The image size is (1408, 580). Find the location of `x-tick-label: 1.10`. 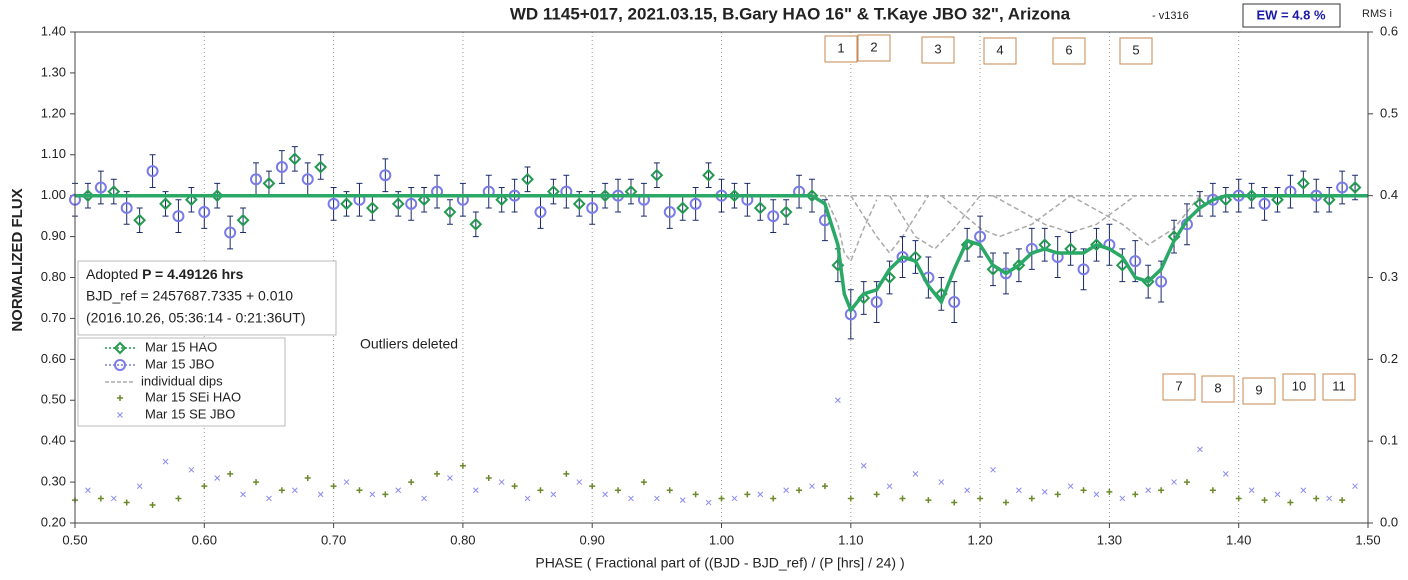

x-tick-label: 1.10 is located at coordinates (850, 539).